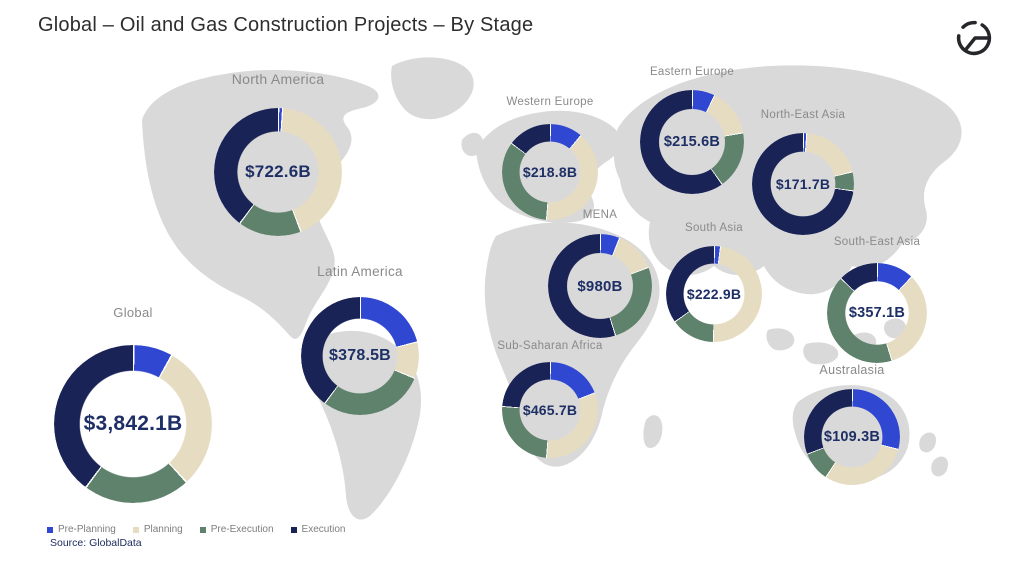  Describe the element at coordinates (133, 312) in the screenshot. I see `region-label: Global` at that location.